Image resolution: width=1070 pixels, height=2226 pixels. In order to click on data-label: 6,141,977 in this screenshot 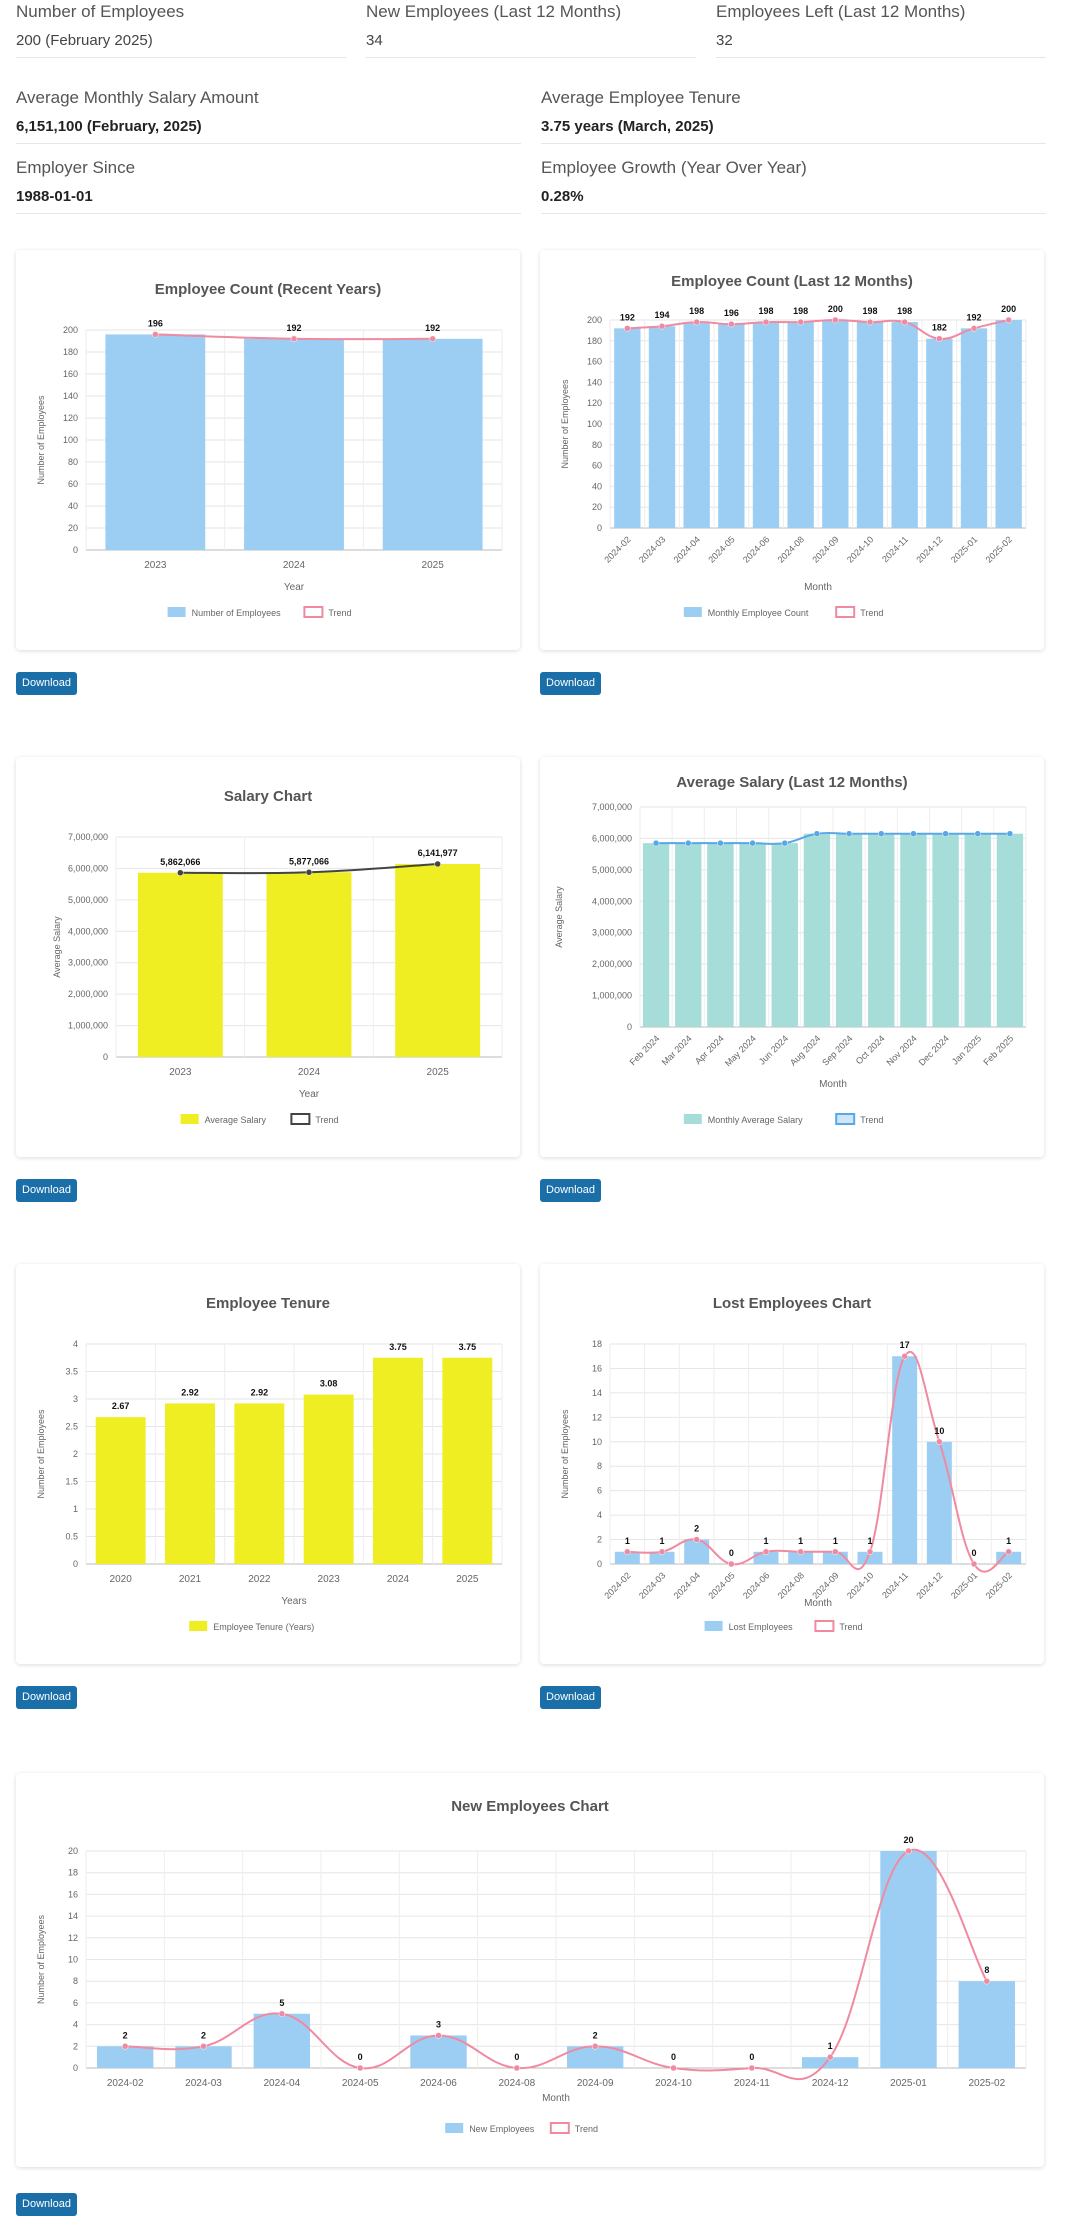, I will do `click(438, 853)`.